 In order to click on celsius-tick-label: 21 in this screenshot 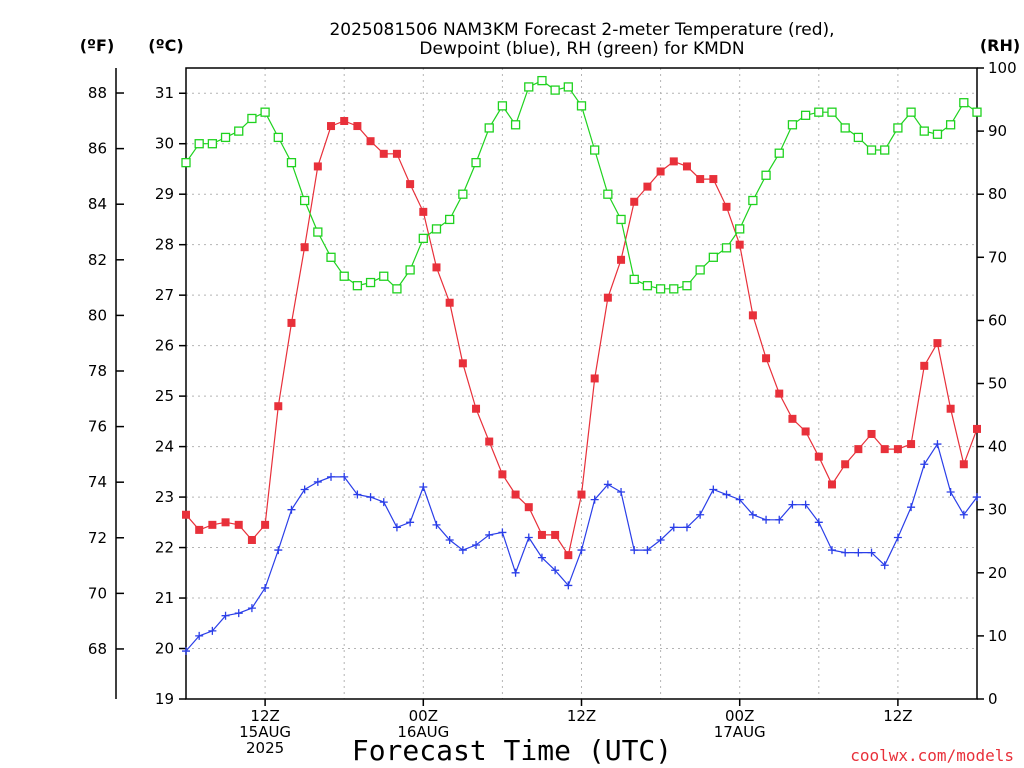, I will do `click(164, 598)`.